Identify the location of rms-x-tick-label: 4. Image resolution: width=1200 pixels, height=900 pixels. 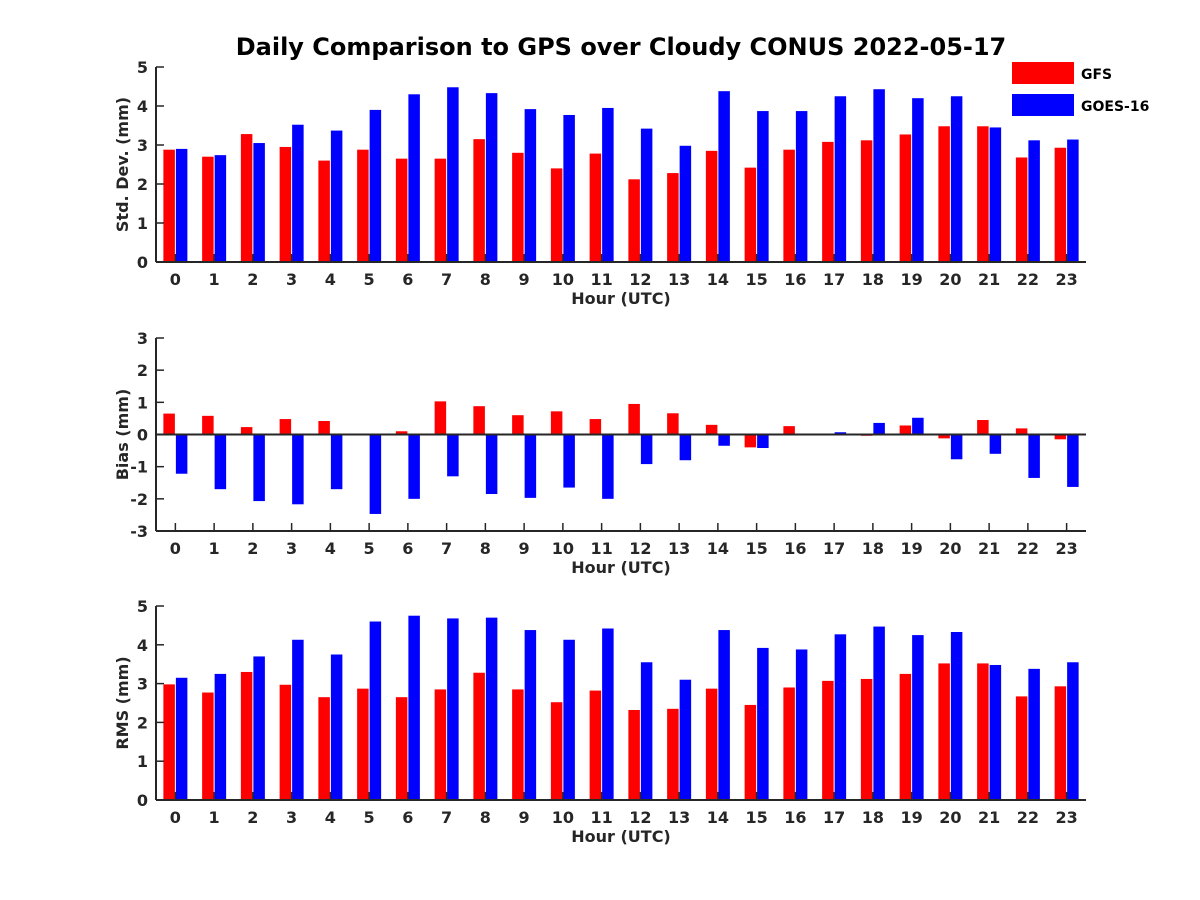
(330, 817).